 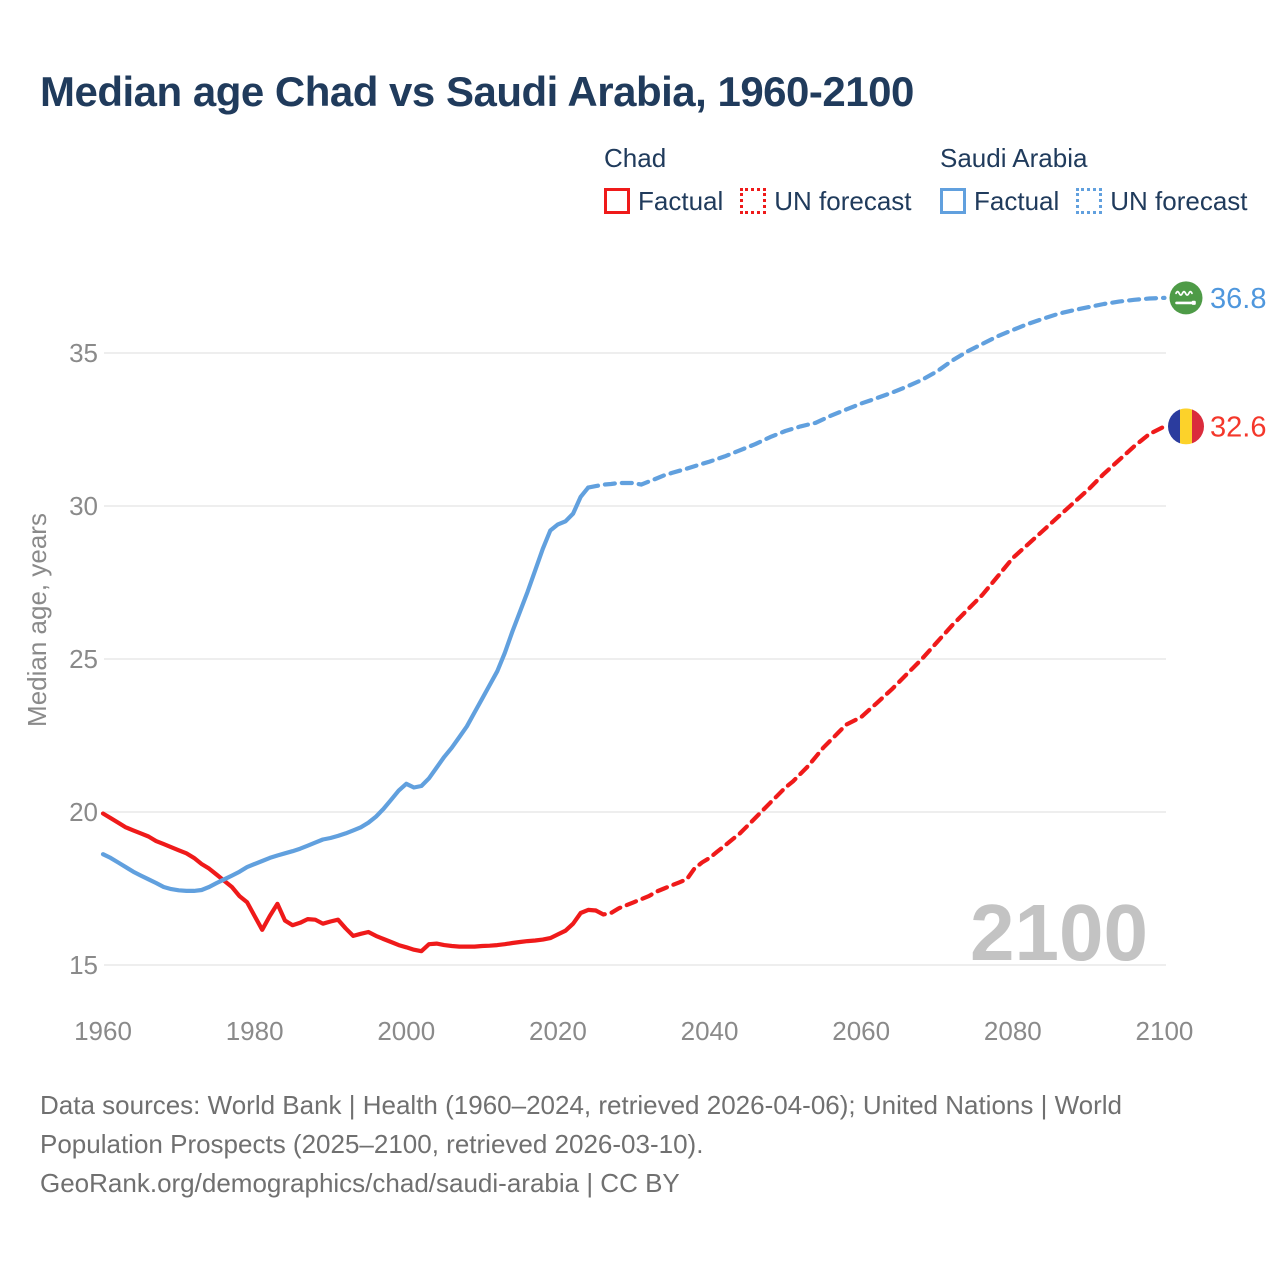 I want to click on saudi-factual-swatch-icon, so click(x=953, y=201).